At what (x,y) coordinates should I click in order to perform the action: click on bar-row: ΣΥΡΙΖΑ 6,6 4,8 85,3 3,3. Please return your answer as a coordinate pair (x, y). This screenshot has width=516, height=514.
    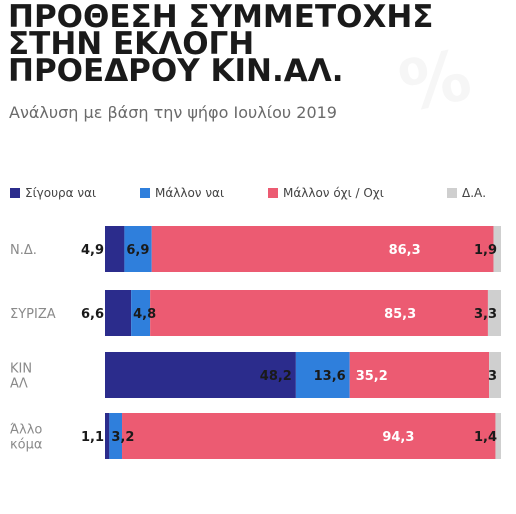
    Looking at the image, I should click on (255, 313).